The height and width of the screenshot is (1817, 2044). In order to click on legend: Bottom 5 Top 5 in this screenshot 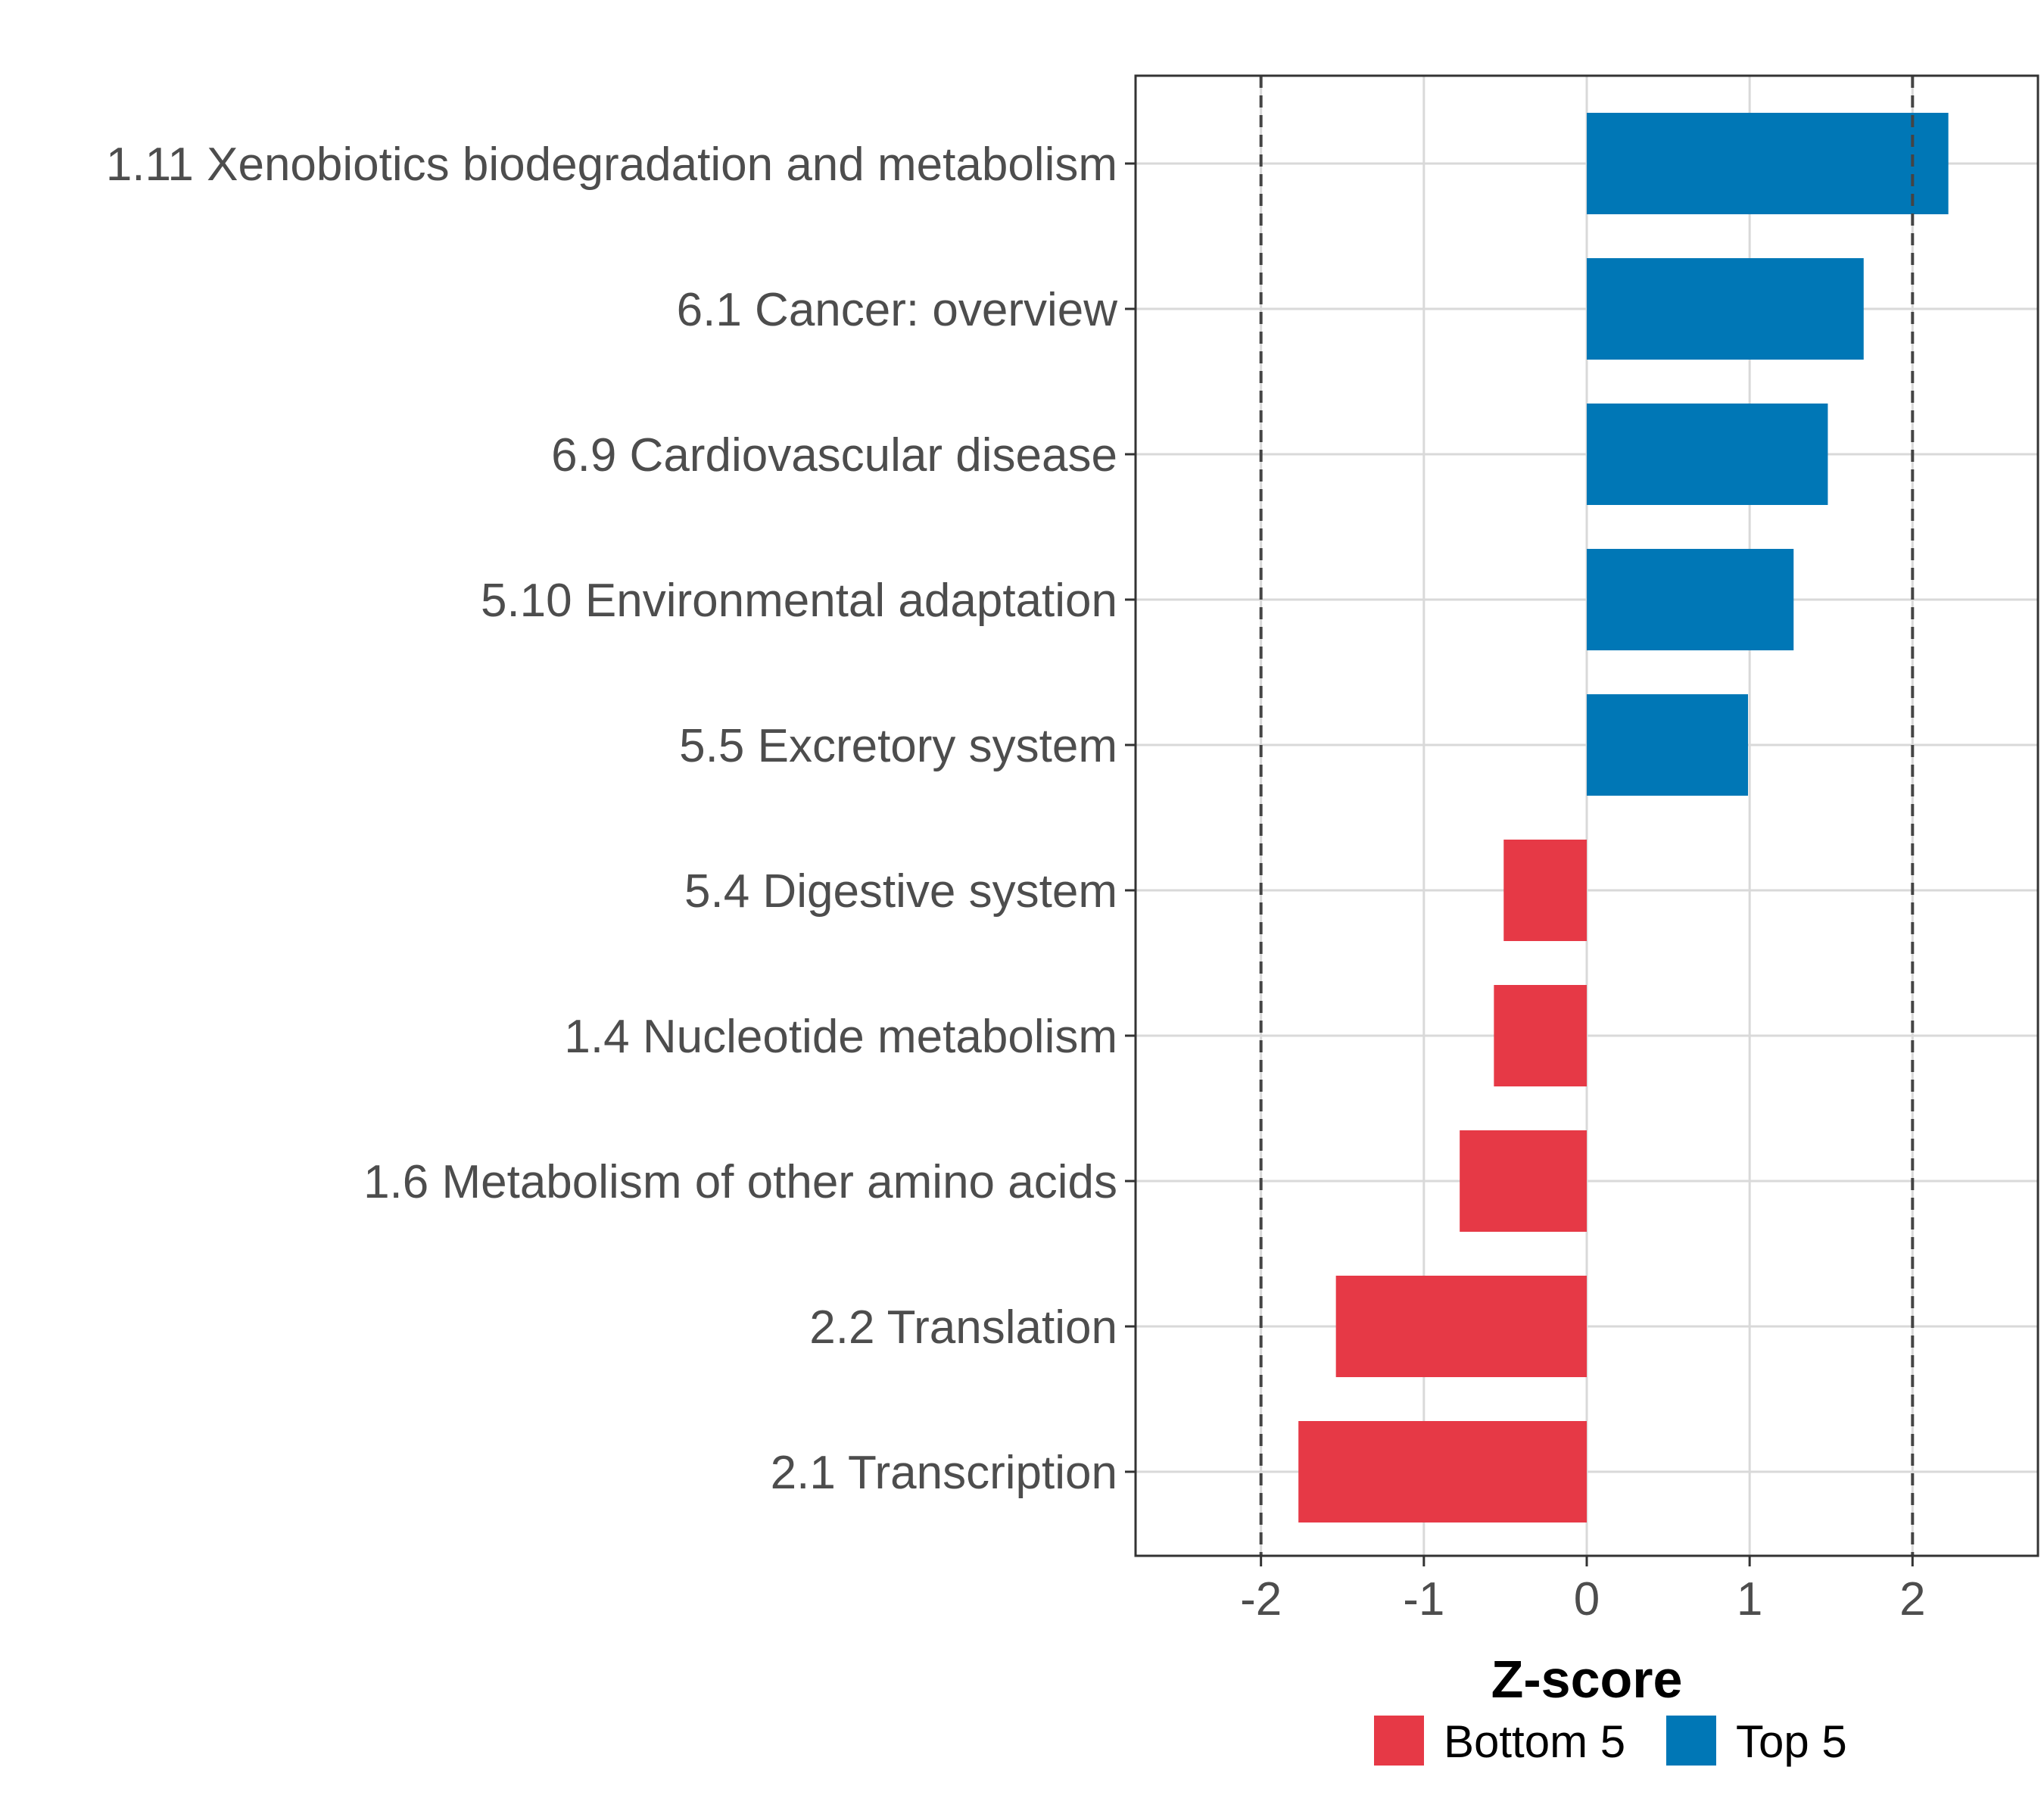, I will do `click(1610, 1741)`.